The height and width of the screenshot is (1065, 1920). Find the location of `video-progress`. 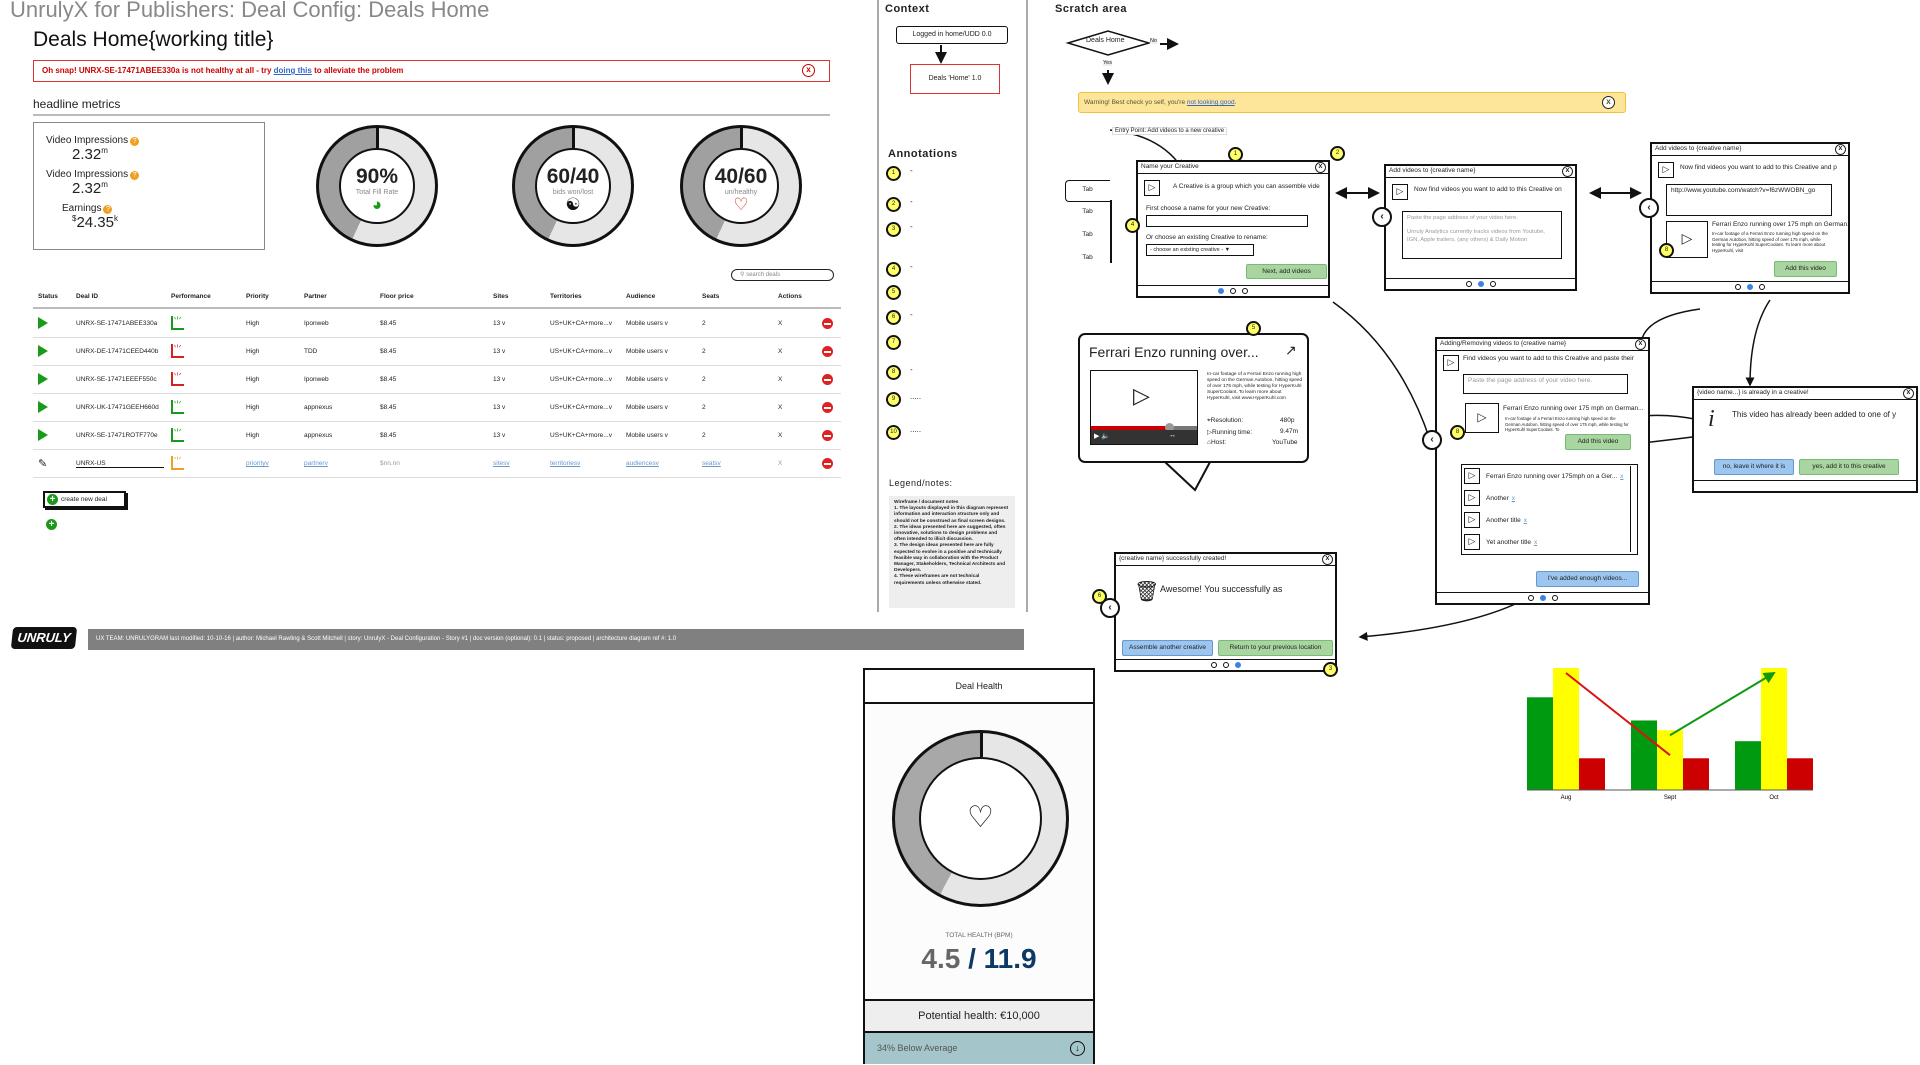

video-progress is located at coordinates (1131, 428).